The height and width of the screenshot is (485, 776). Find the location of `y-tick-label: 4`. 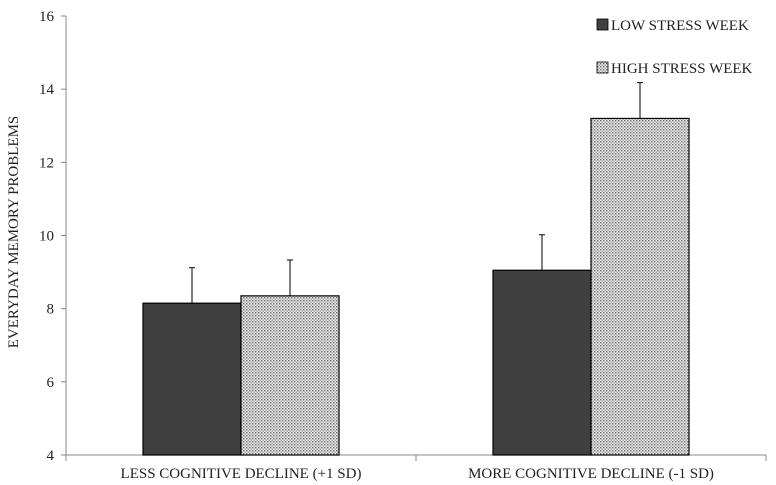

y-tick-label: 4 is located at coordinates (51, 456).